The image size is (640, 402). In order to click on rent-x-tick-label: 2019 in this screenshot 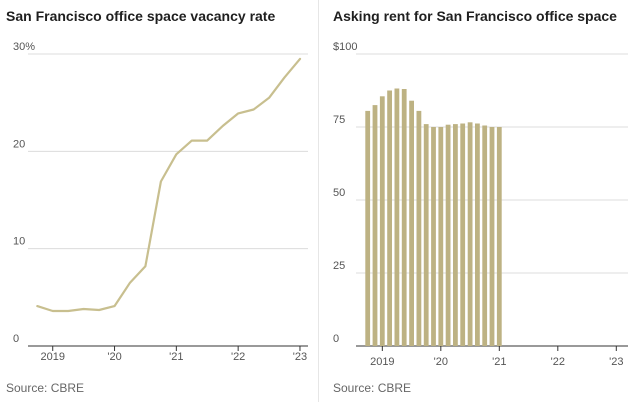, I will do `click(382, 362)`.